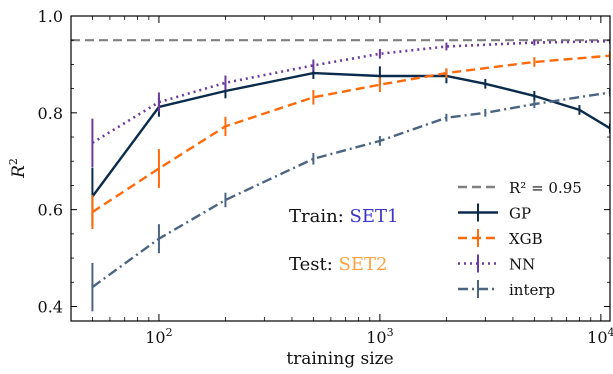 The width and height of the screenshot is (613, 374). I want to click on legend-entry: NN, so click(496, 264).